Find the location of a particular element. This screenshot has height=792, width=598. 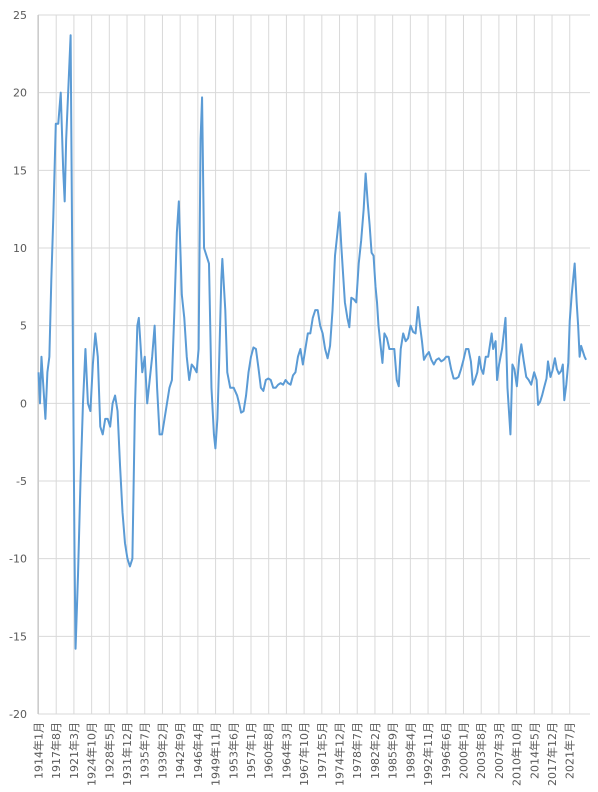

x-tick-label: 1974年12月 is located at coordinates (340, 754).